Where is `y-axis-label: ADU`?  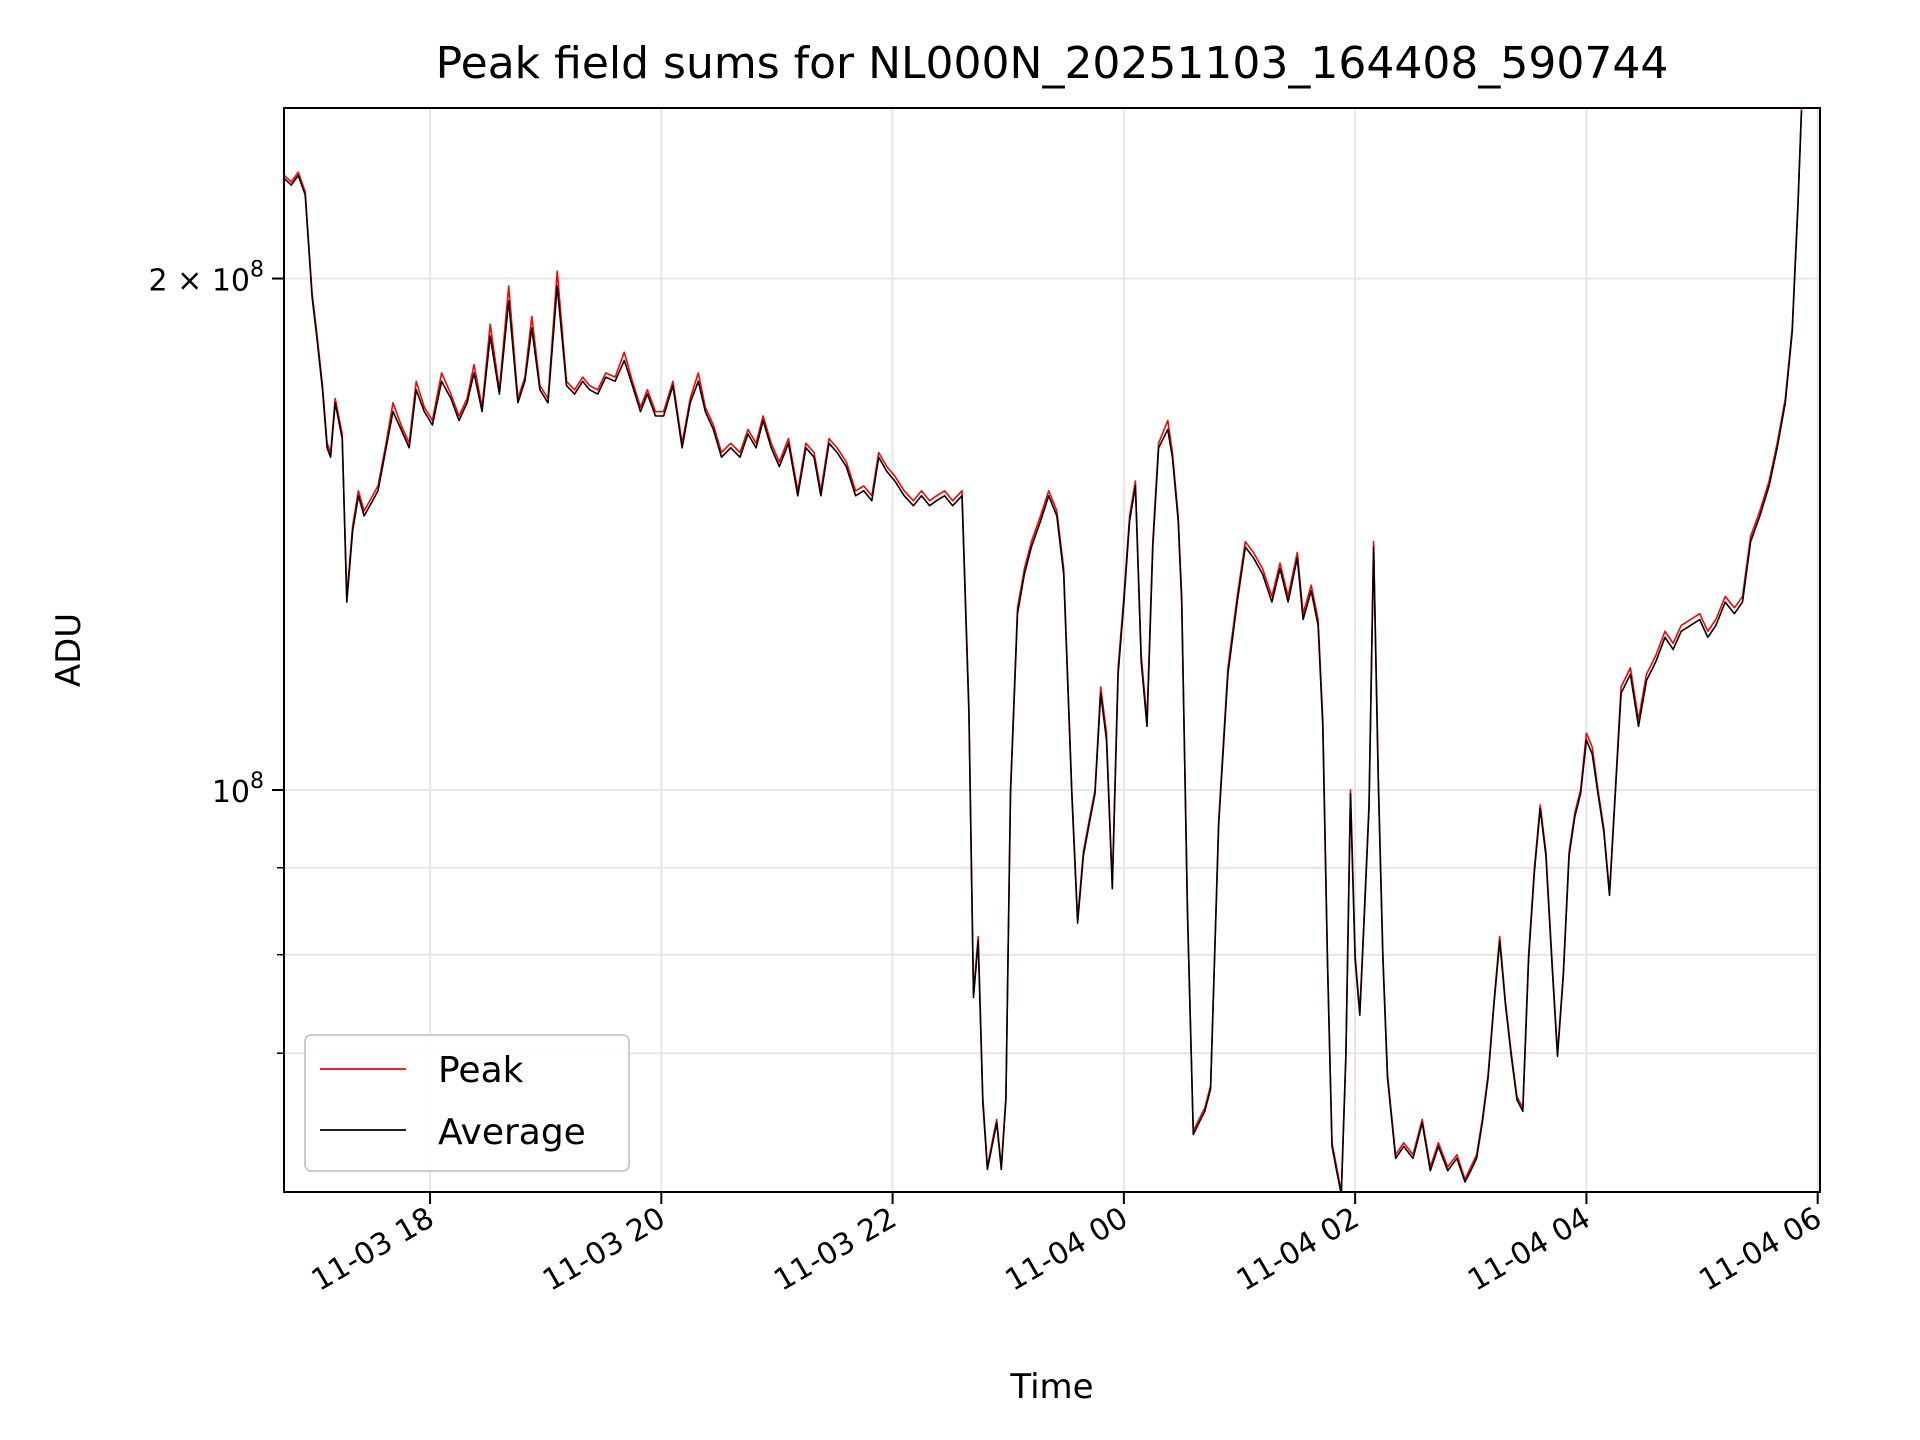 y-axis-label: ADU is located at coordinates (69, 650).